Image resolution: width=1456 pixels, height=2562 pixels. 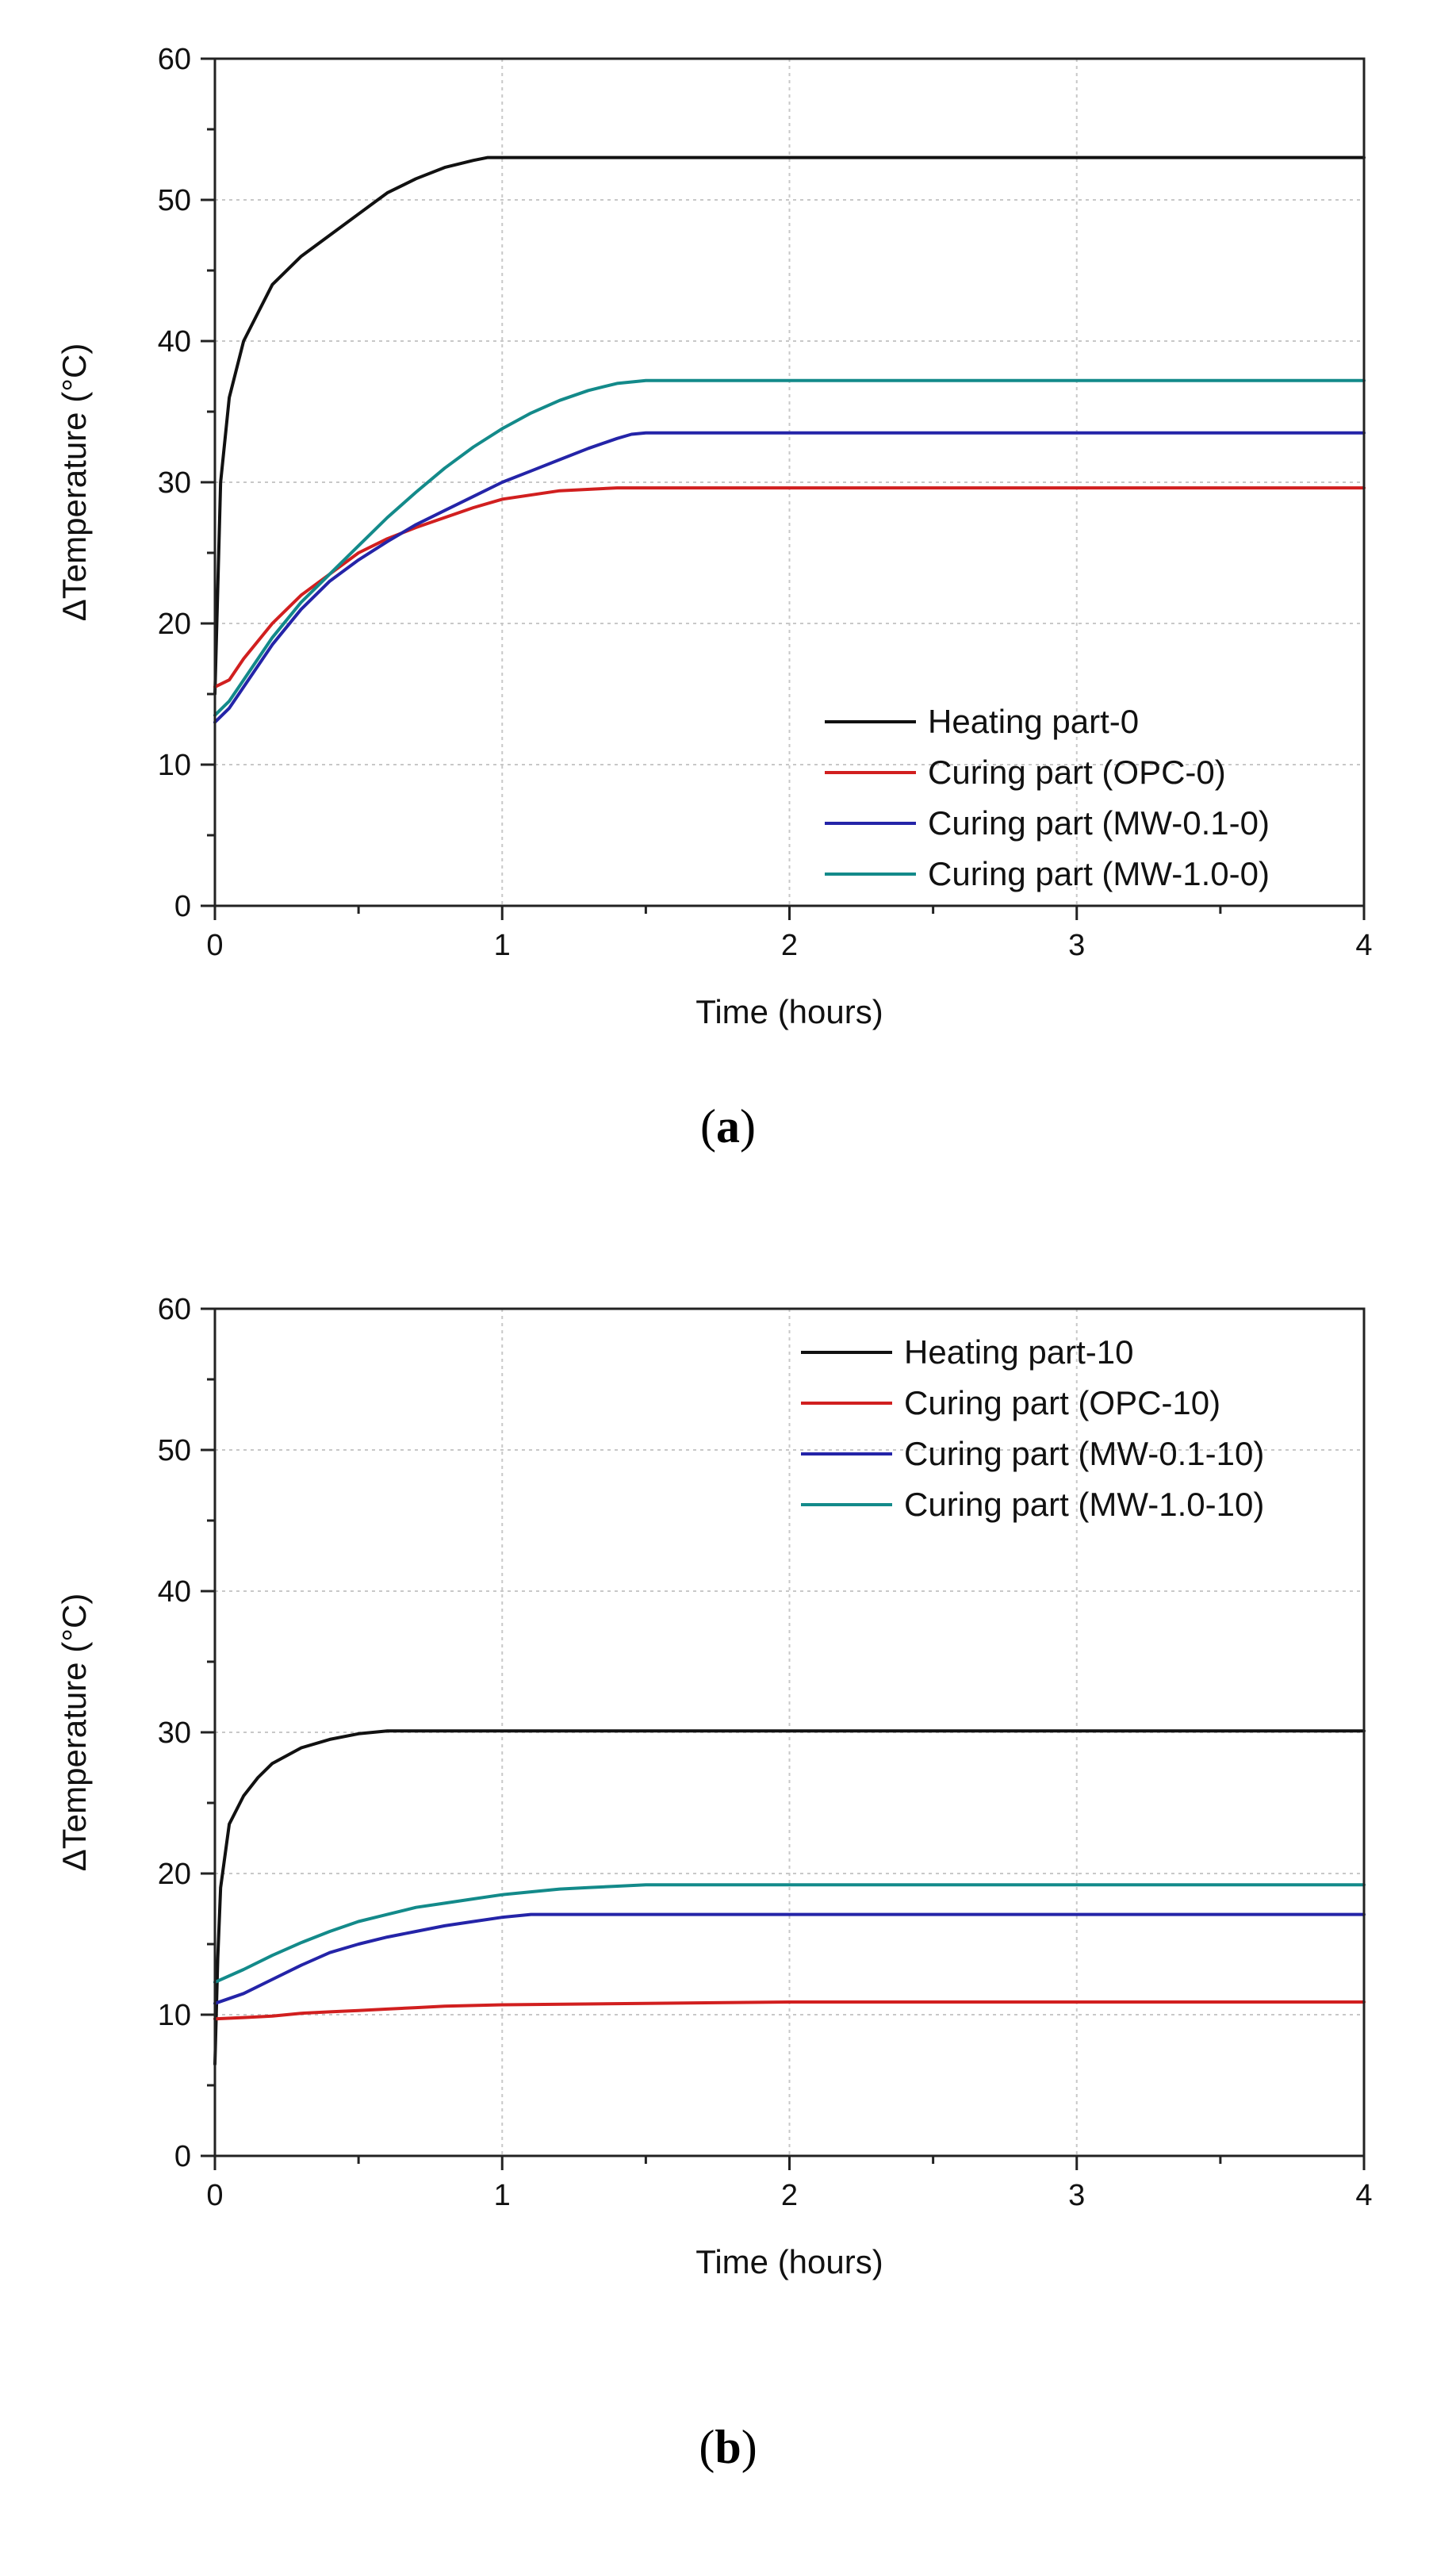 What do you see at coordinates (1099, 823) in the screenshot?
I see `legend-label: Curing part (MW-0.1-0)` at bounding box center [1099, 823].